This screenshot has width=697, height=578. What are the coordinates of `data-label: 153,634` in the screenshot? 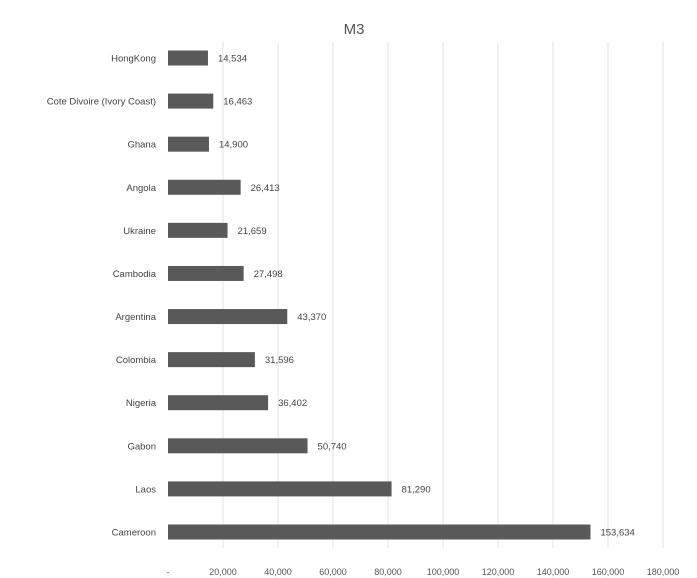 It's located at (617, 533).